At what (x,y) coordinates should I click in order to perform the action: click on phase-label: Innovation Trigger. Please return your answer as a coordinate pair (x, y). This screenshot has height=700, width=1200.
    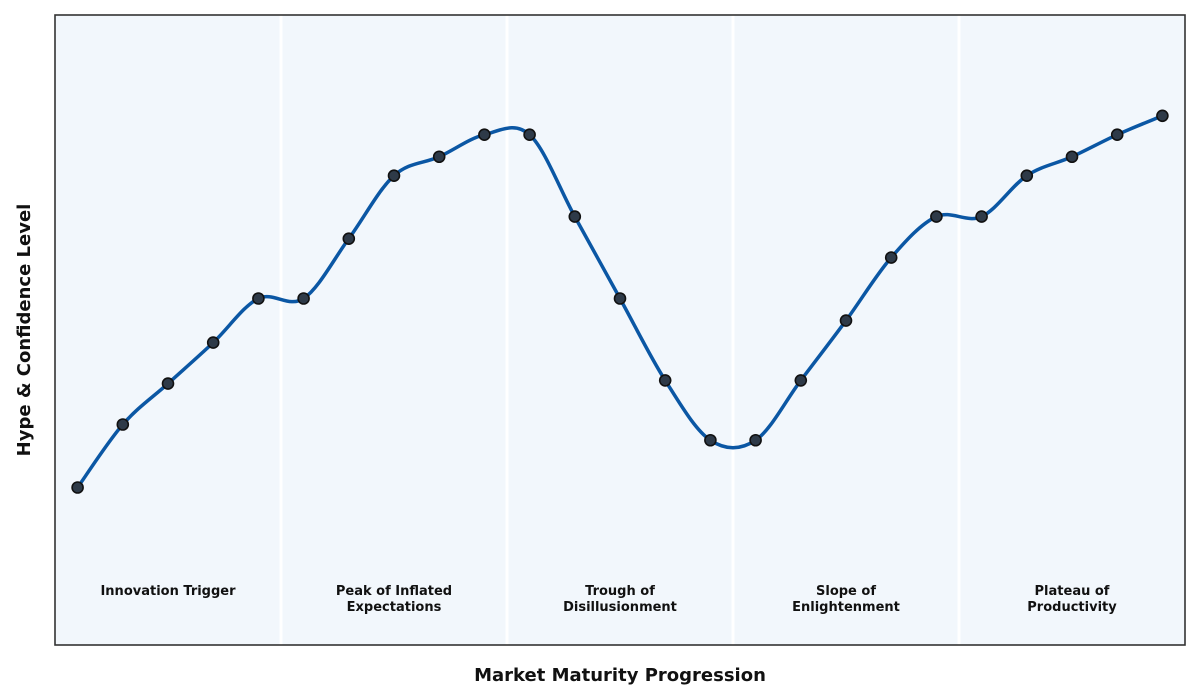
    Looking at the image, I should click on (168, 591).